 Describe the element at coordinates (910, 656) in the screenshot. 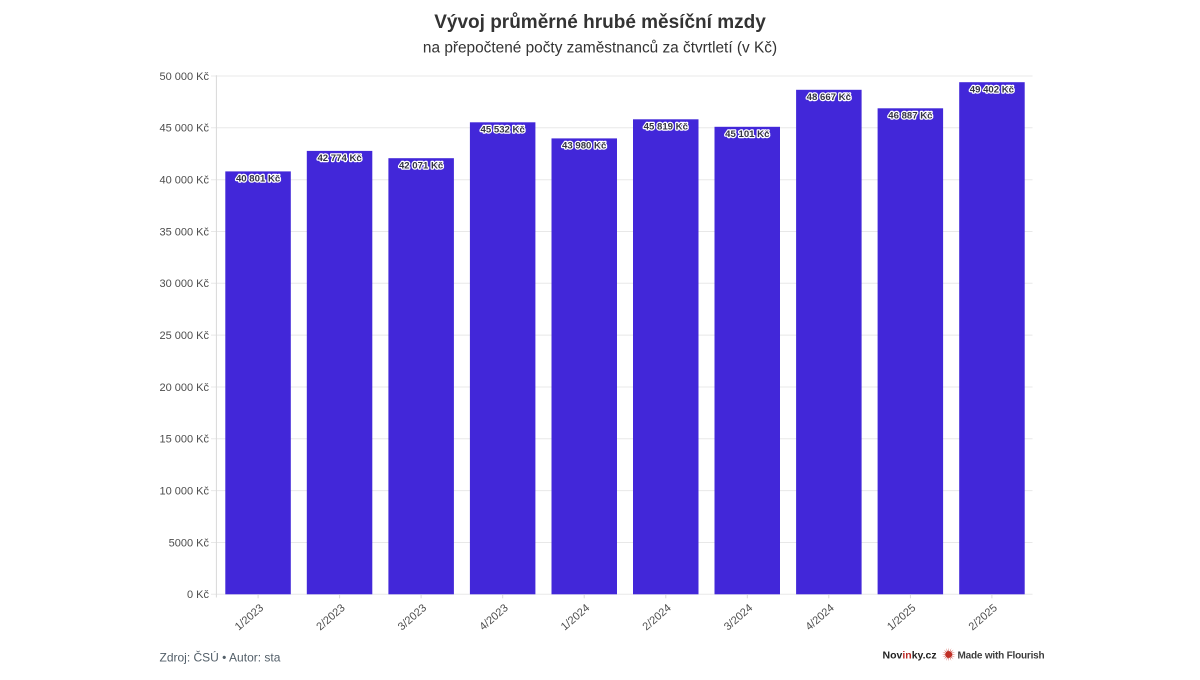

I see `svg-text: Novinky.cz` at that location.